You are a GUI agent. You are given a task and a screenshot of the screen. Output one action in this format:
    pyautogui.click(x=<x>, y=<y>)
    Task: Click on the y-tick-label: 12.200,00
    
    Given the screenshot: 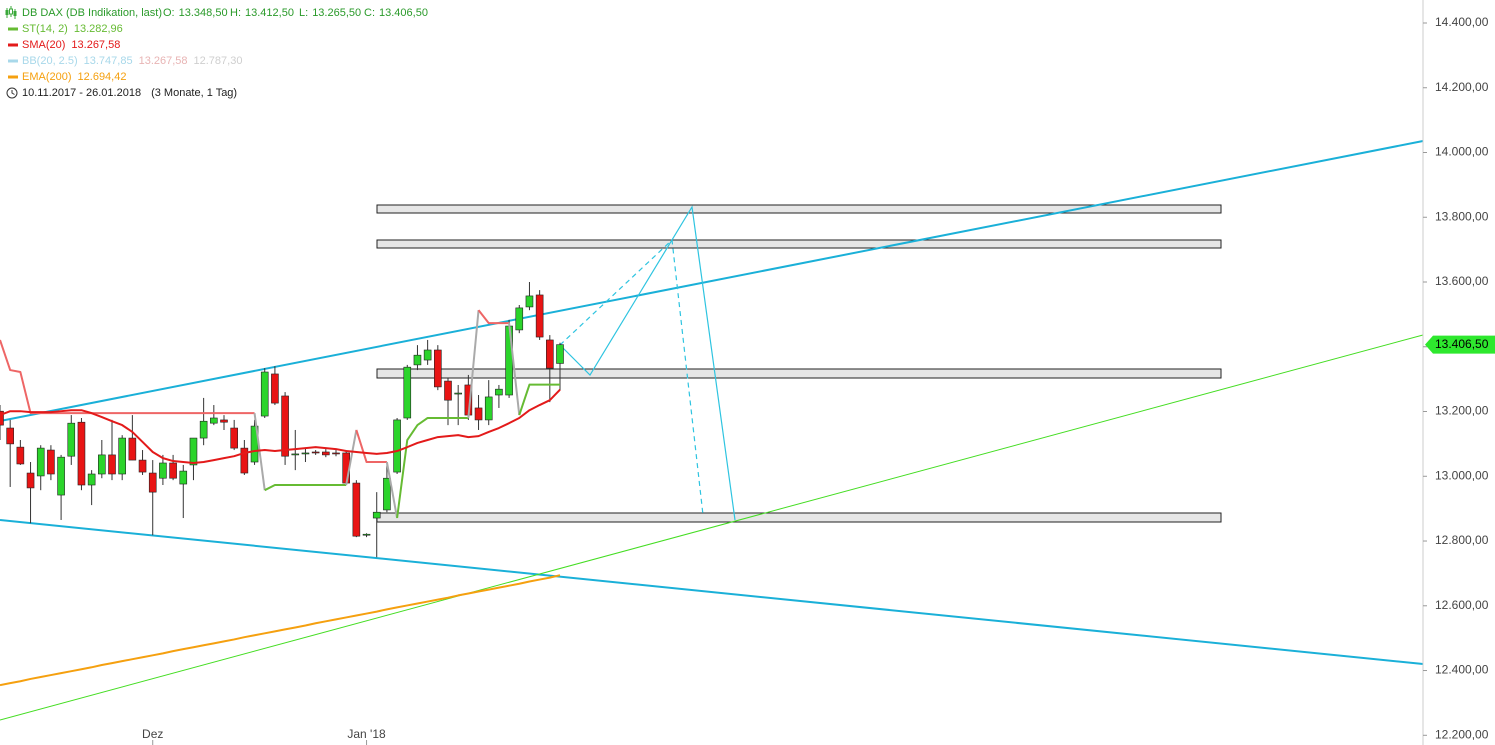 What is the action you would take?
    pyautogui.click(x=1462, y=734)
    